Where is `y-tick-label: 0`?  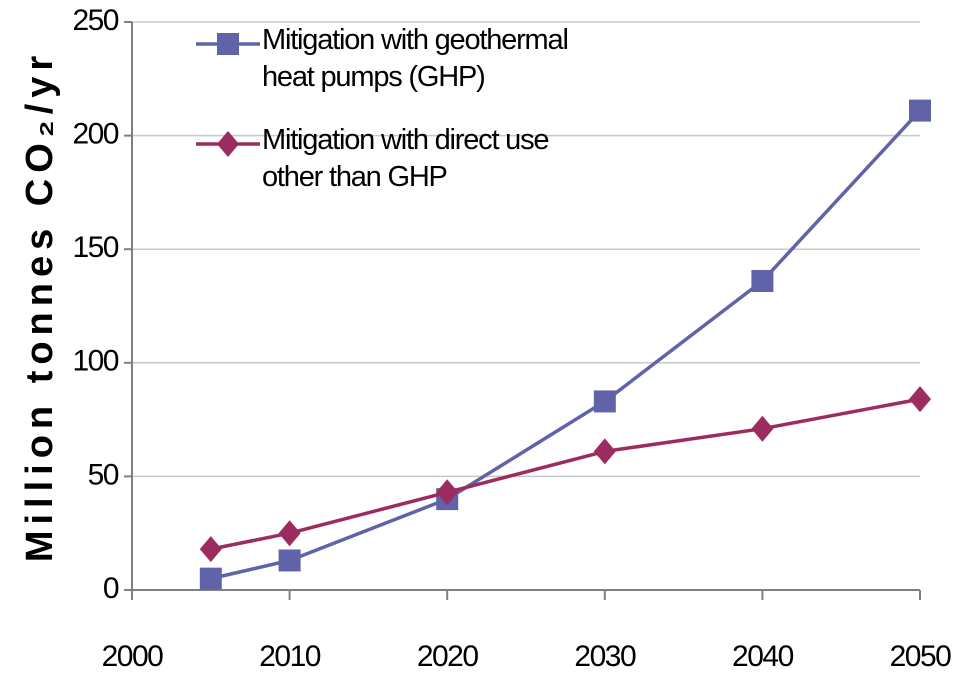 y-tick-label: 0 is located at coordinates (111, 588).